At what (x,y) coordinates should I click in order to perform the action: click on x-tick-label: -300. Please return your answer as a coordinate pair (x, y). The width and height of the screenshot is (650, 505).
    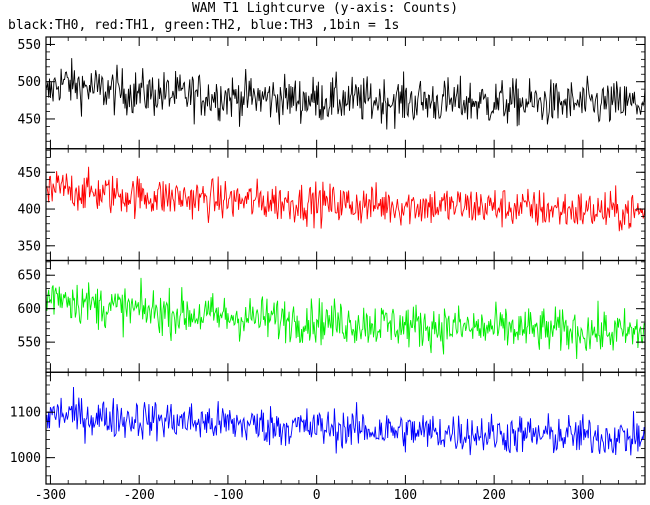
    Looking at the image, I should click on (50, 495).